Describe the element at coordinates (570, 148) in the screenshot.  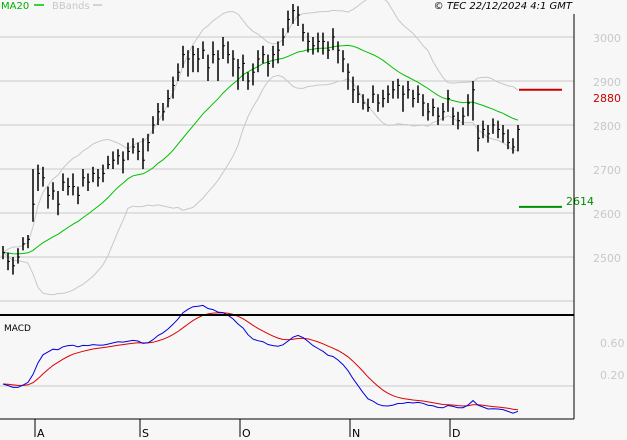
I see `price-levels: 2880 2614` at that location.